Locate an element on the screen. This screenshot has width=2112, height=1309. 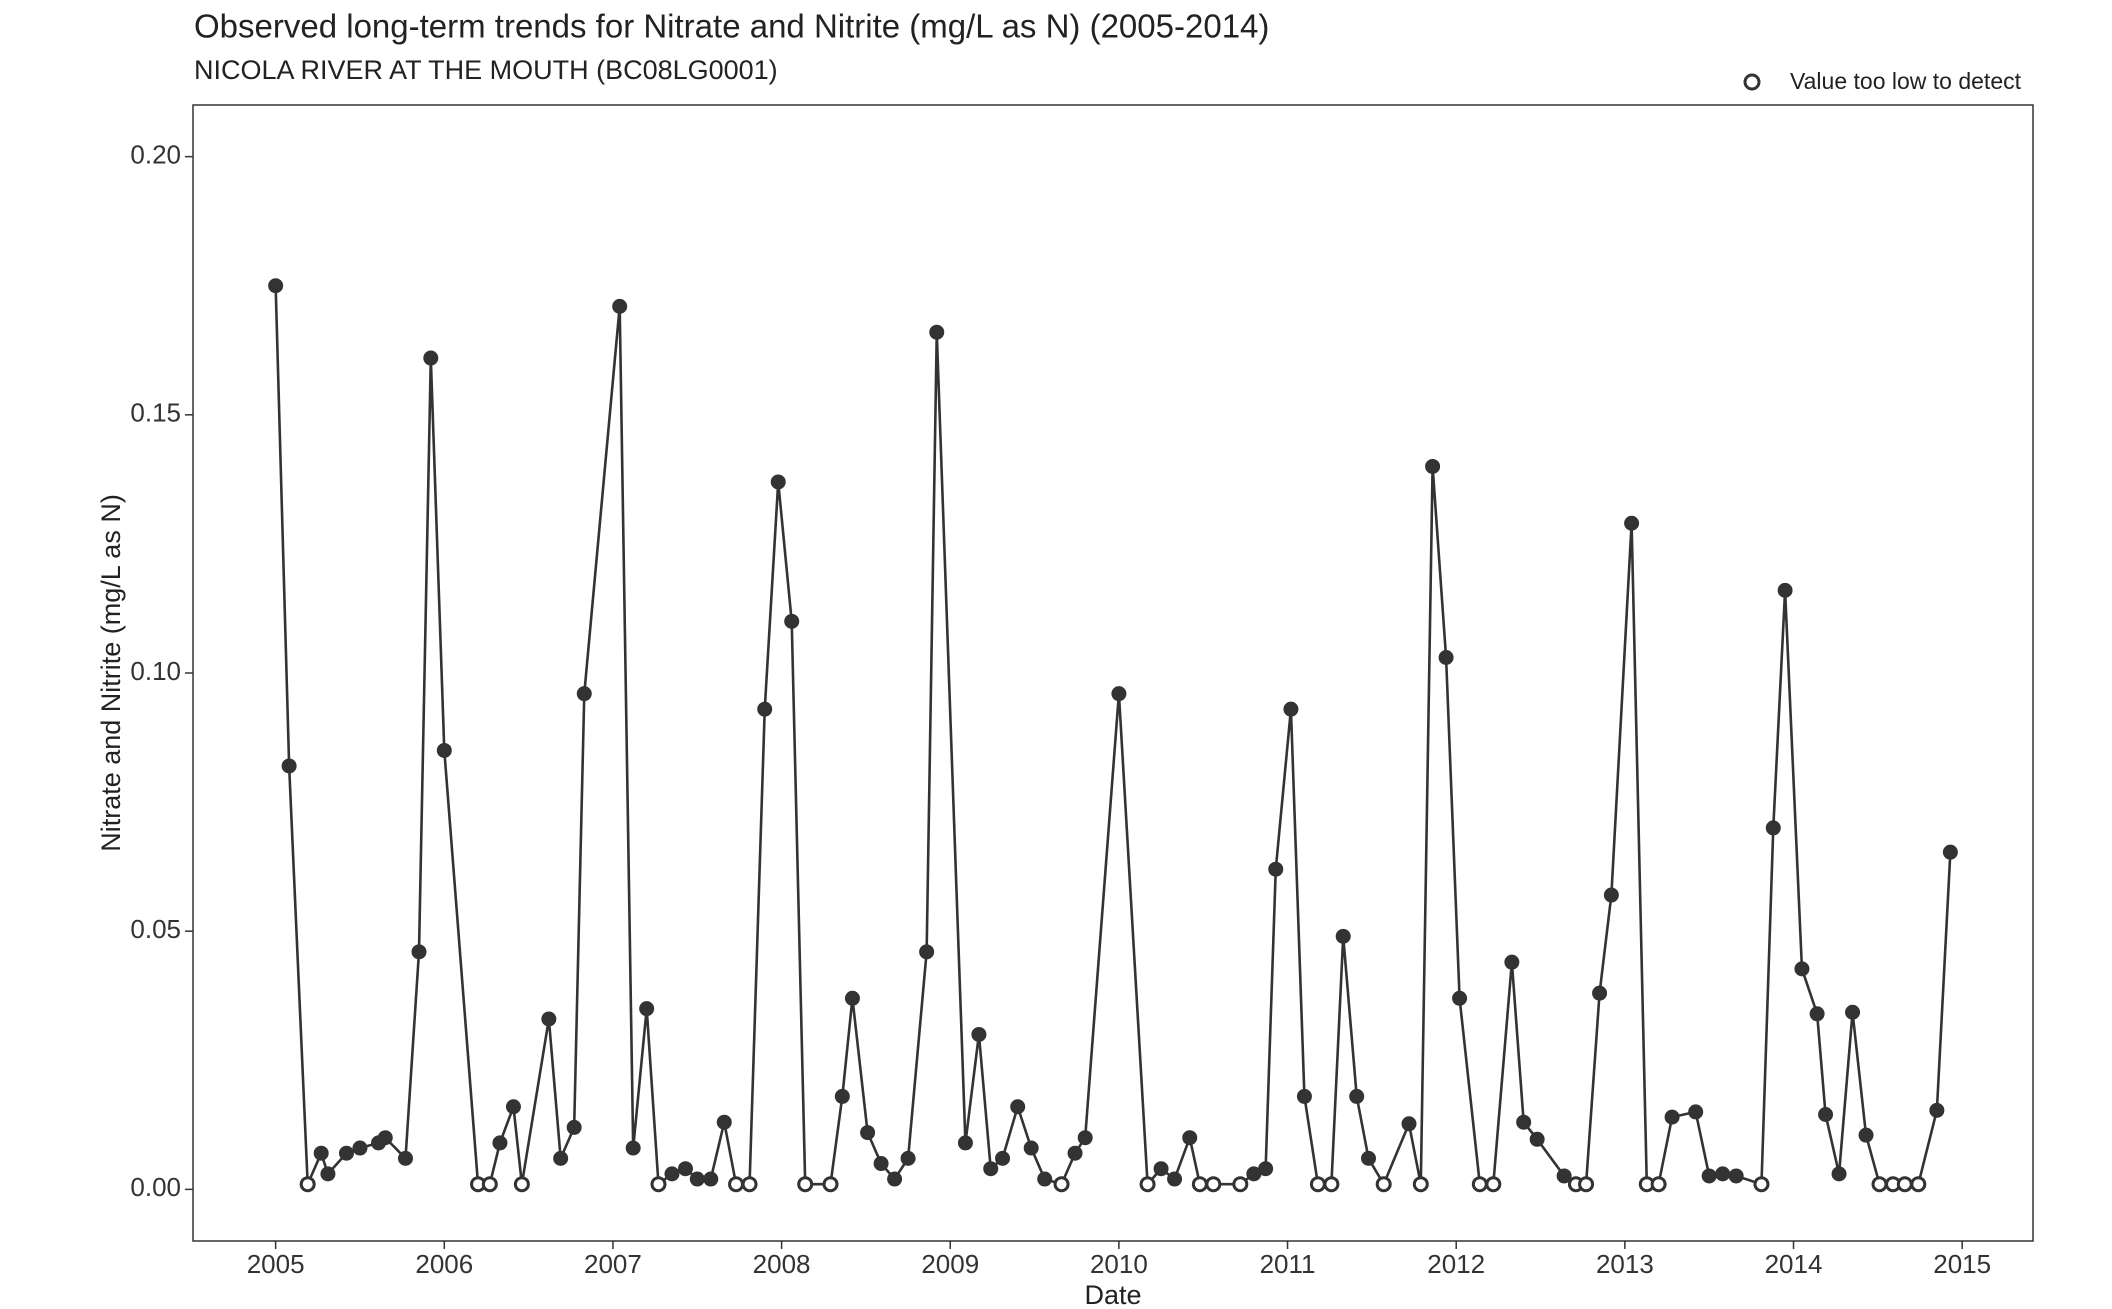
x-tick-label: 2012 is located at coordinates (1456, 1264).